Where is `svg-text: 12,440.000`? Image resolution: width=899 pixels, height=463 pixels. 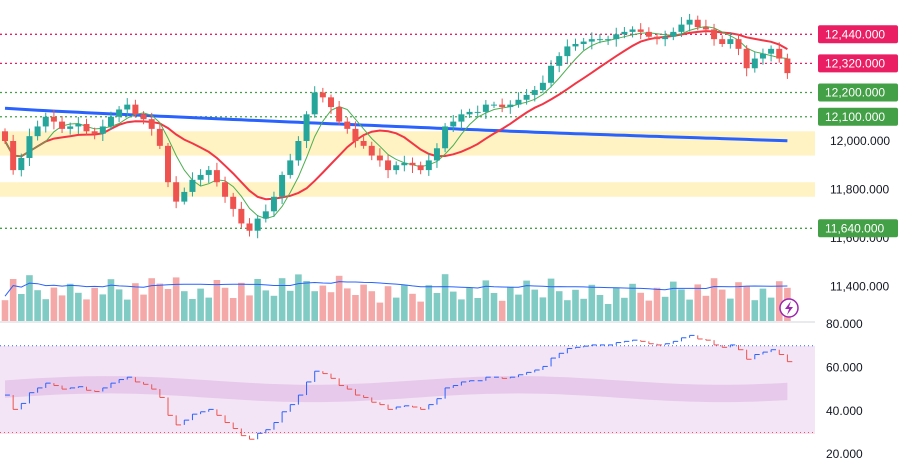 svg-text: 12,440.000 is located at coordinates (855, 34).